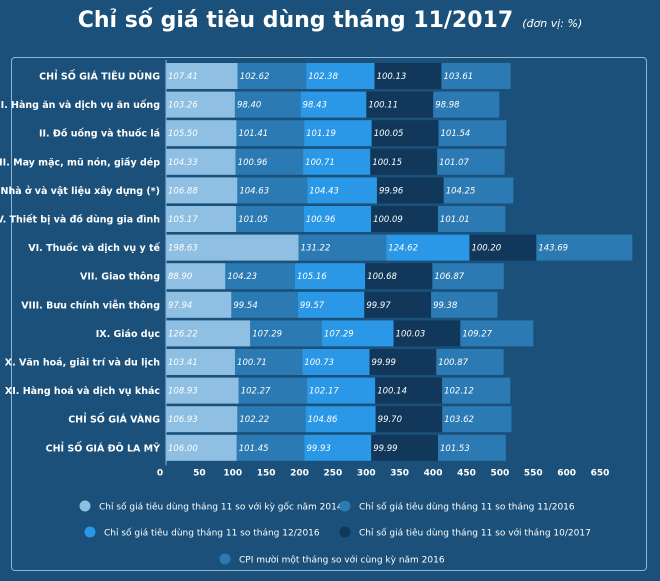 The height and width of the screenshot is (581, 660). I want to click on bar-value-label: 103.41, so click(183, 363).